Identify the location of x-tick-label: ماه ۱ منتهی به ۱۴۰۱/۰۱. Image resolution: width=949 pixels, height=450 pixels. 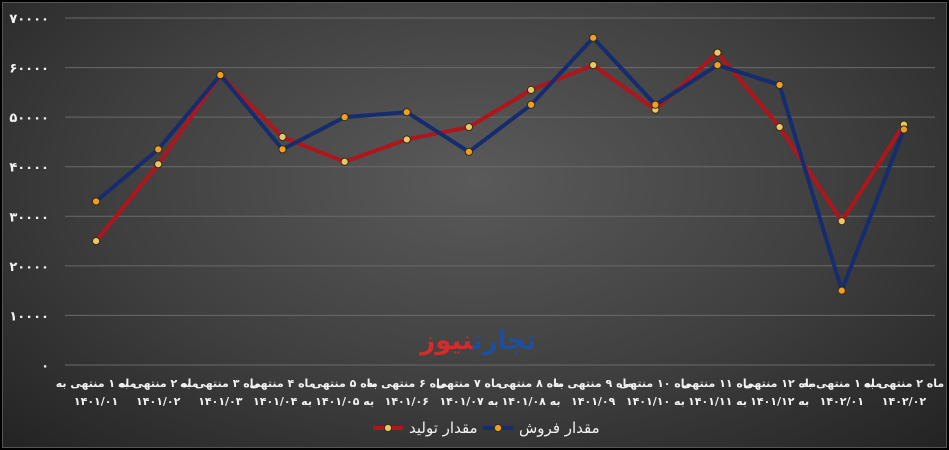
(96, 392).